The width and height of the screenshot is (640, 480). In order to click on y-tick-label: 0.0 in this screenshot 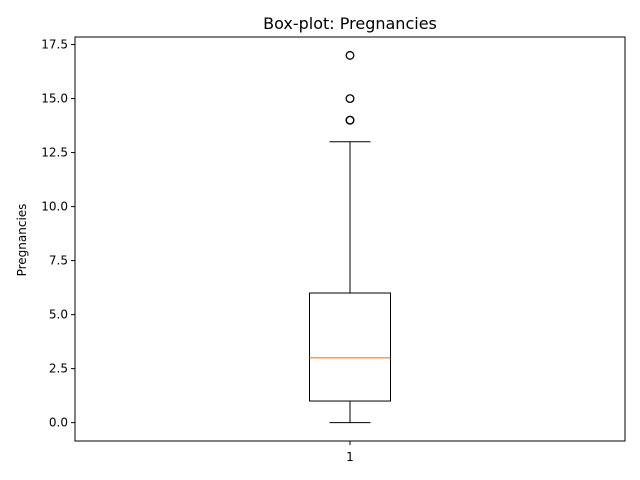, I will do `click(58, 423)`.